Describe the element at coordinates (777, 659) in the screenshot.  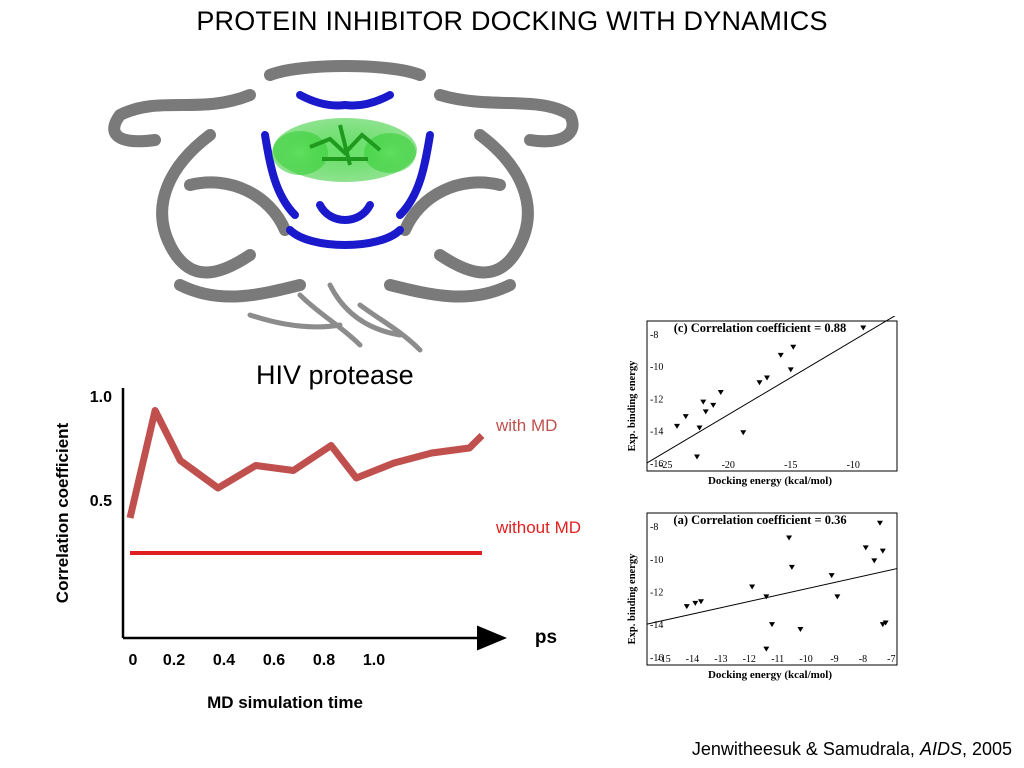
I see `scatter-a-x-tick: -11` at that location.